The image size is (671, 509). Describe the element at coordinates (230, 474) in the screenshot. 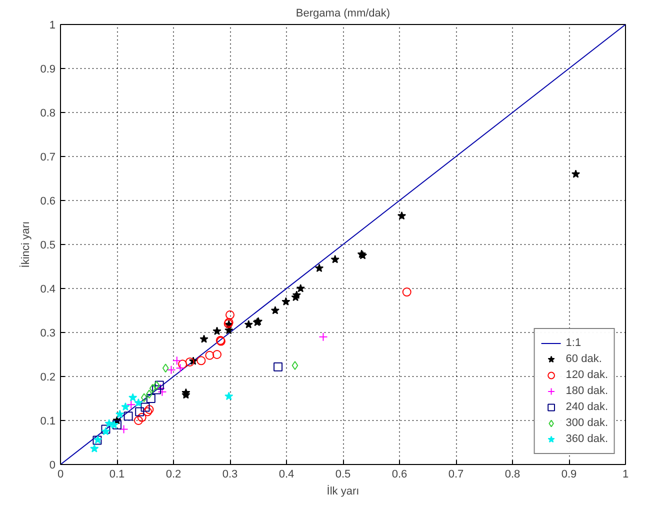

I see `x-tick-label: 0.3` at that location.